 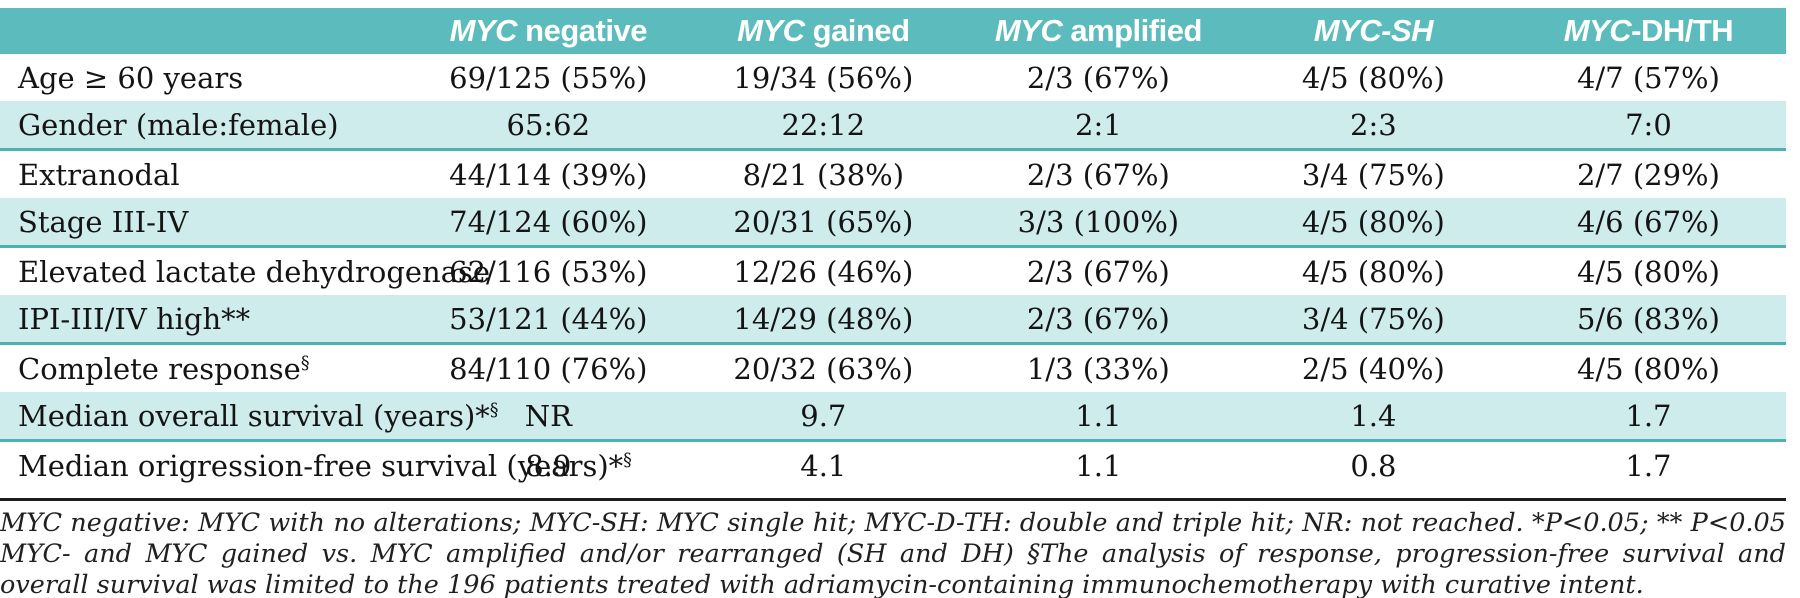 I want to click on row-label-text: Complete response, so click(x=159, y=368).